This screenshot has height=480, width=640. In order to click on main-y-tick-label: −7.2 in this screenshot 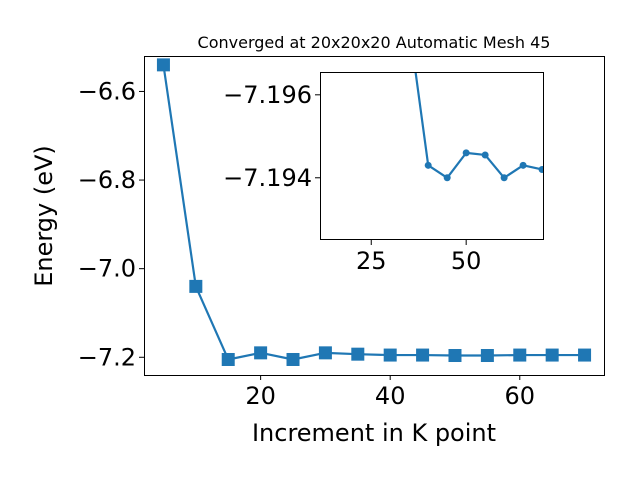, I will do `click(107, 357)`.